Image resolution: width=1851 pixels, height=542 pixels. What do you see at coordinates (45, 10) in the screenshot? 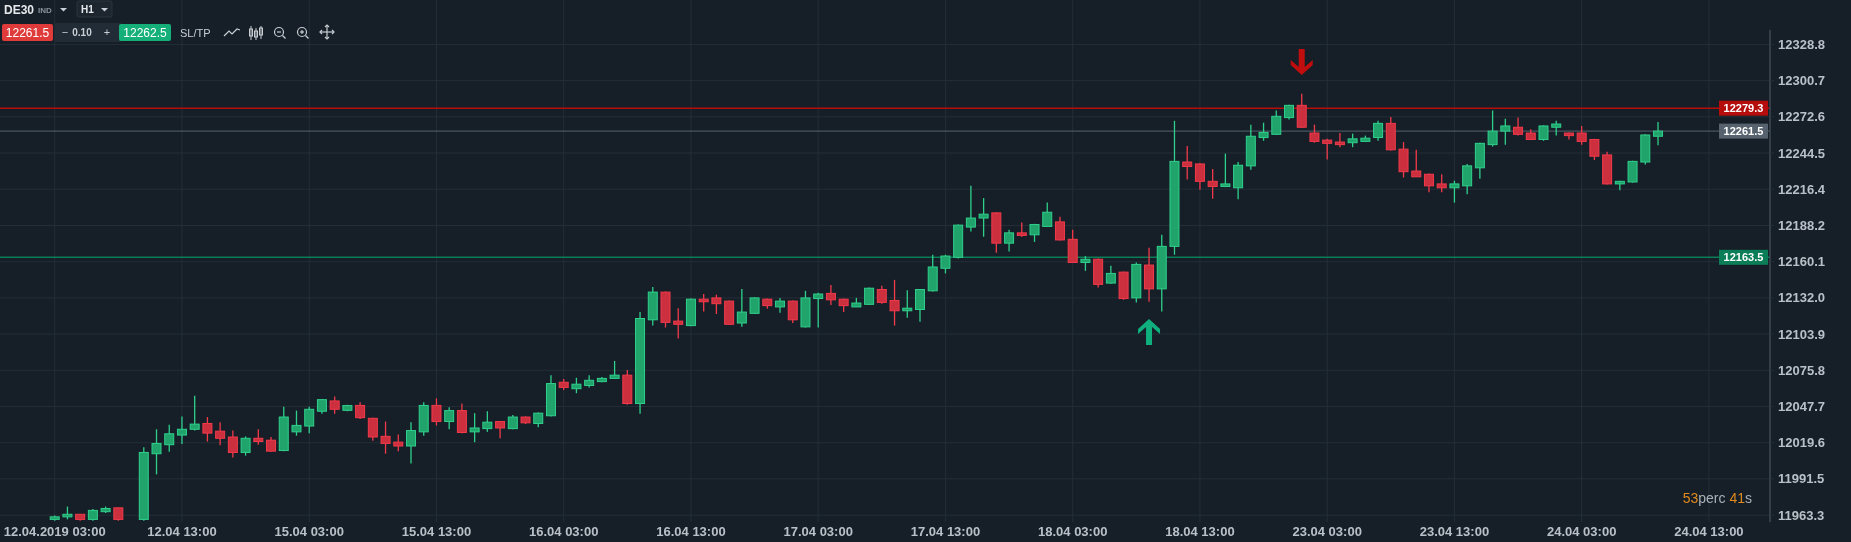
I see `text: IND` at bounding box center [45, 10].